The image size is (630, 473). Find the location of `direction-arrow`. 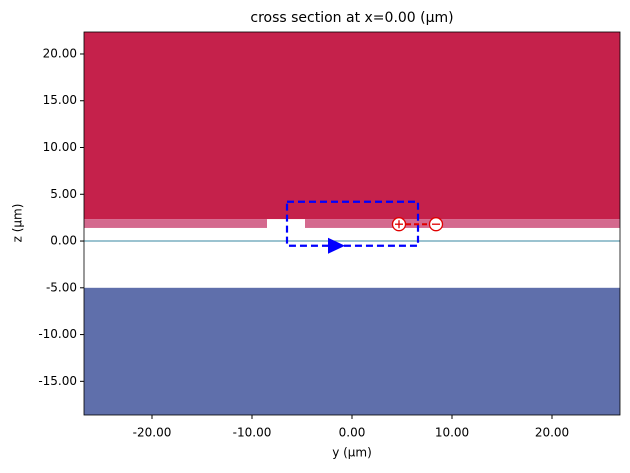

direction-arrow is located at coordinates (336, 245).